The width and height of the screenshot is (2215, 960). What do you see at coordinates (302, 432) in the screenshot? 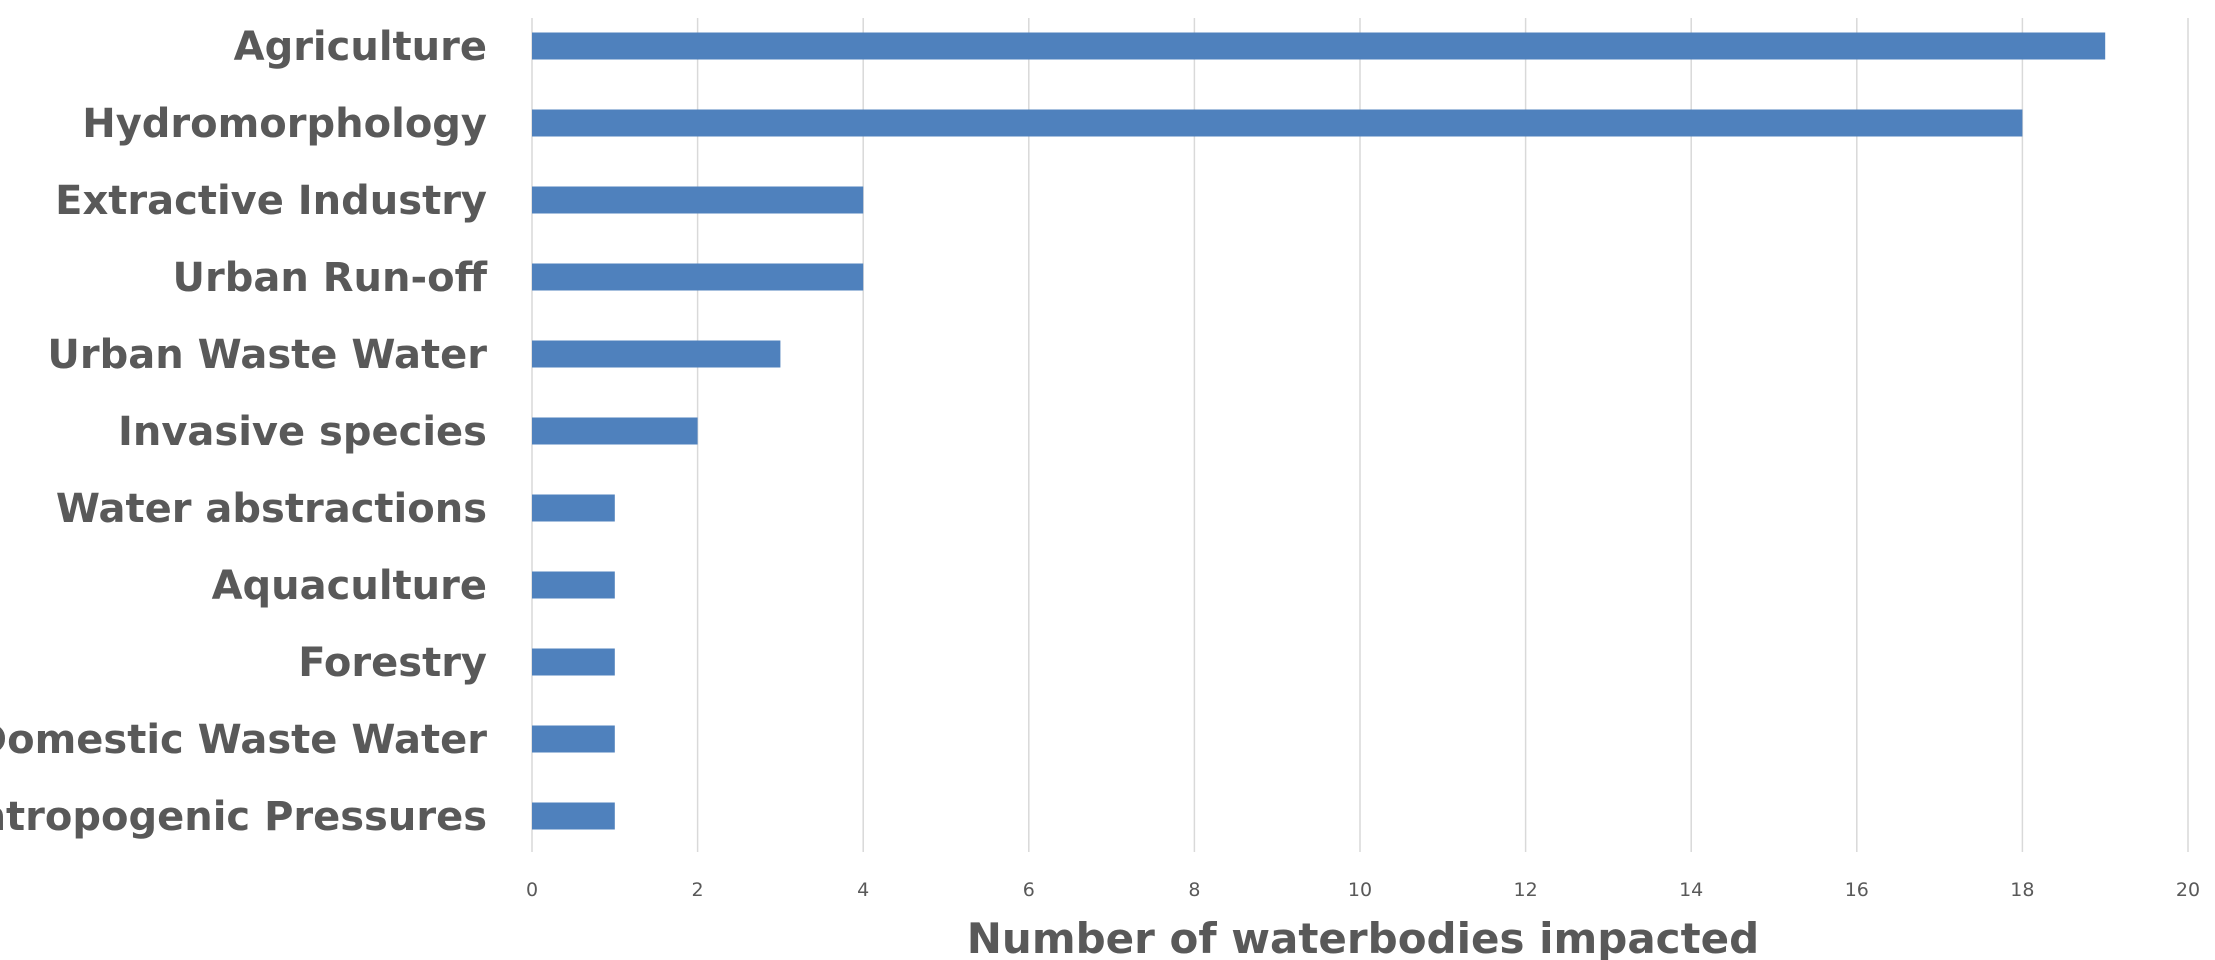
I see `category-label: Invasive species` at bounding box center [302, 432].